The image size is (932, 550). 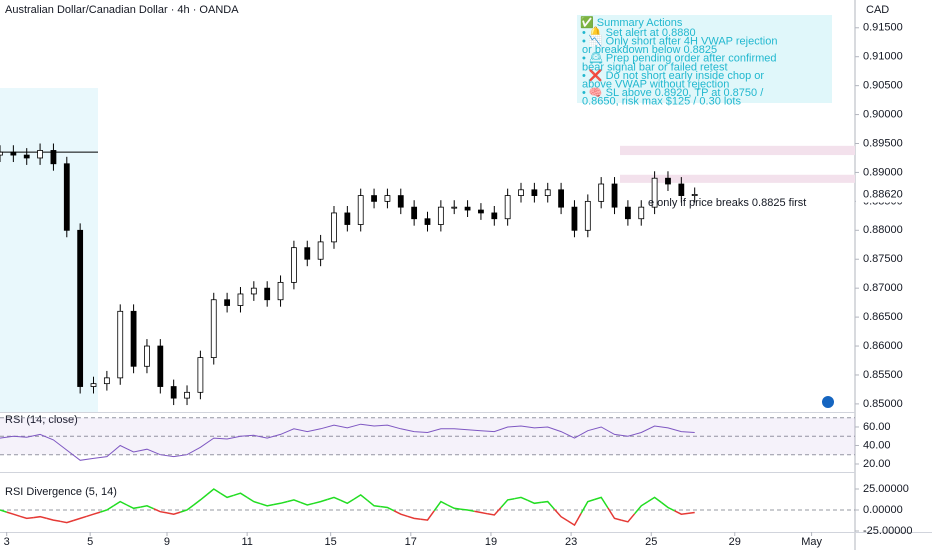 What do you see at coordinates (888, 531) in the screenshot?
I see `y-tick-label: -25.00000` at bounding box center [888, 531].